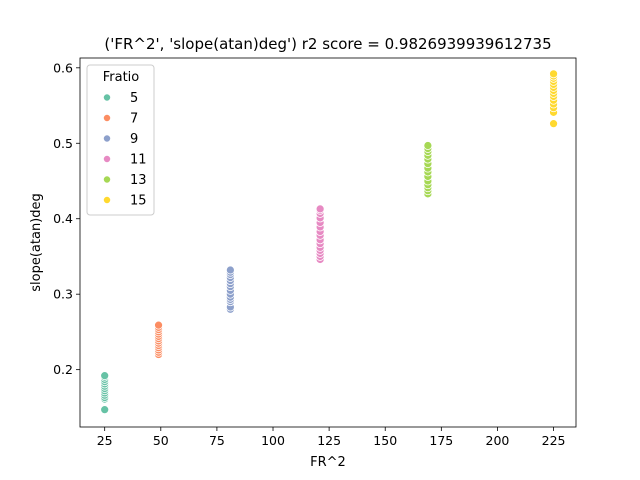 The height and width of the screenshot is (480, 640). I want to click on x-axis: 25 50 75 100 125 150 175 200 225, so click(331, 437).